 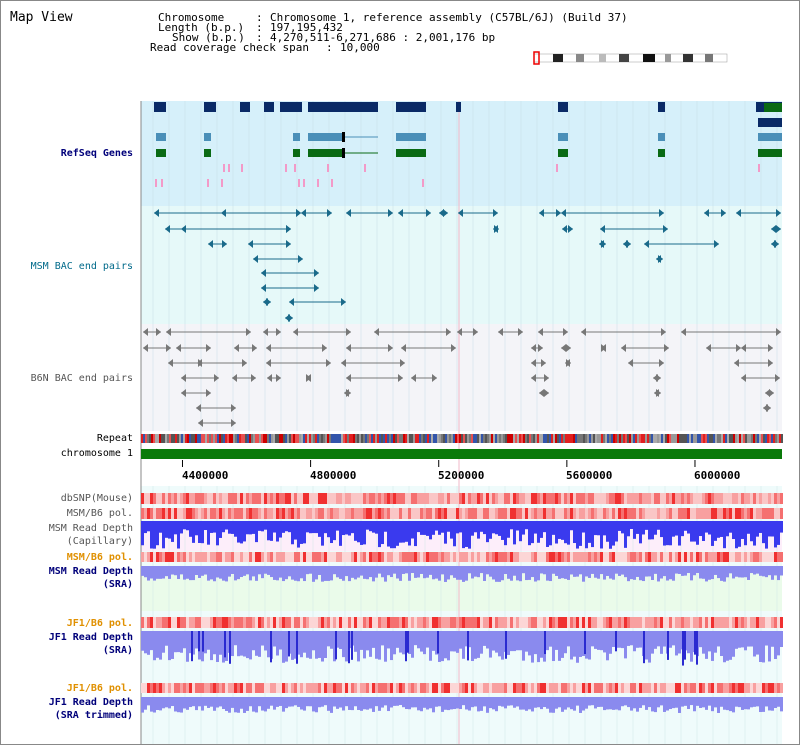 What do you see at coordinates (506, 645) in the screenshot?
I see `jf1-sra-depth-dip` at bounding box center [506, 645].